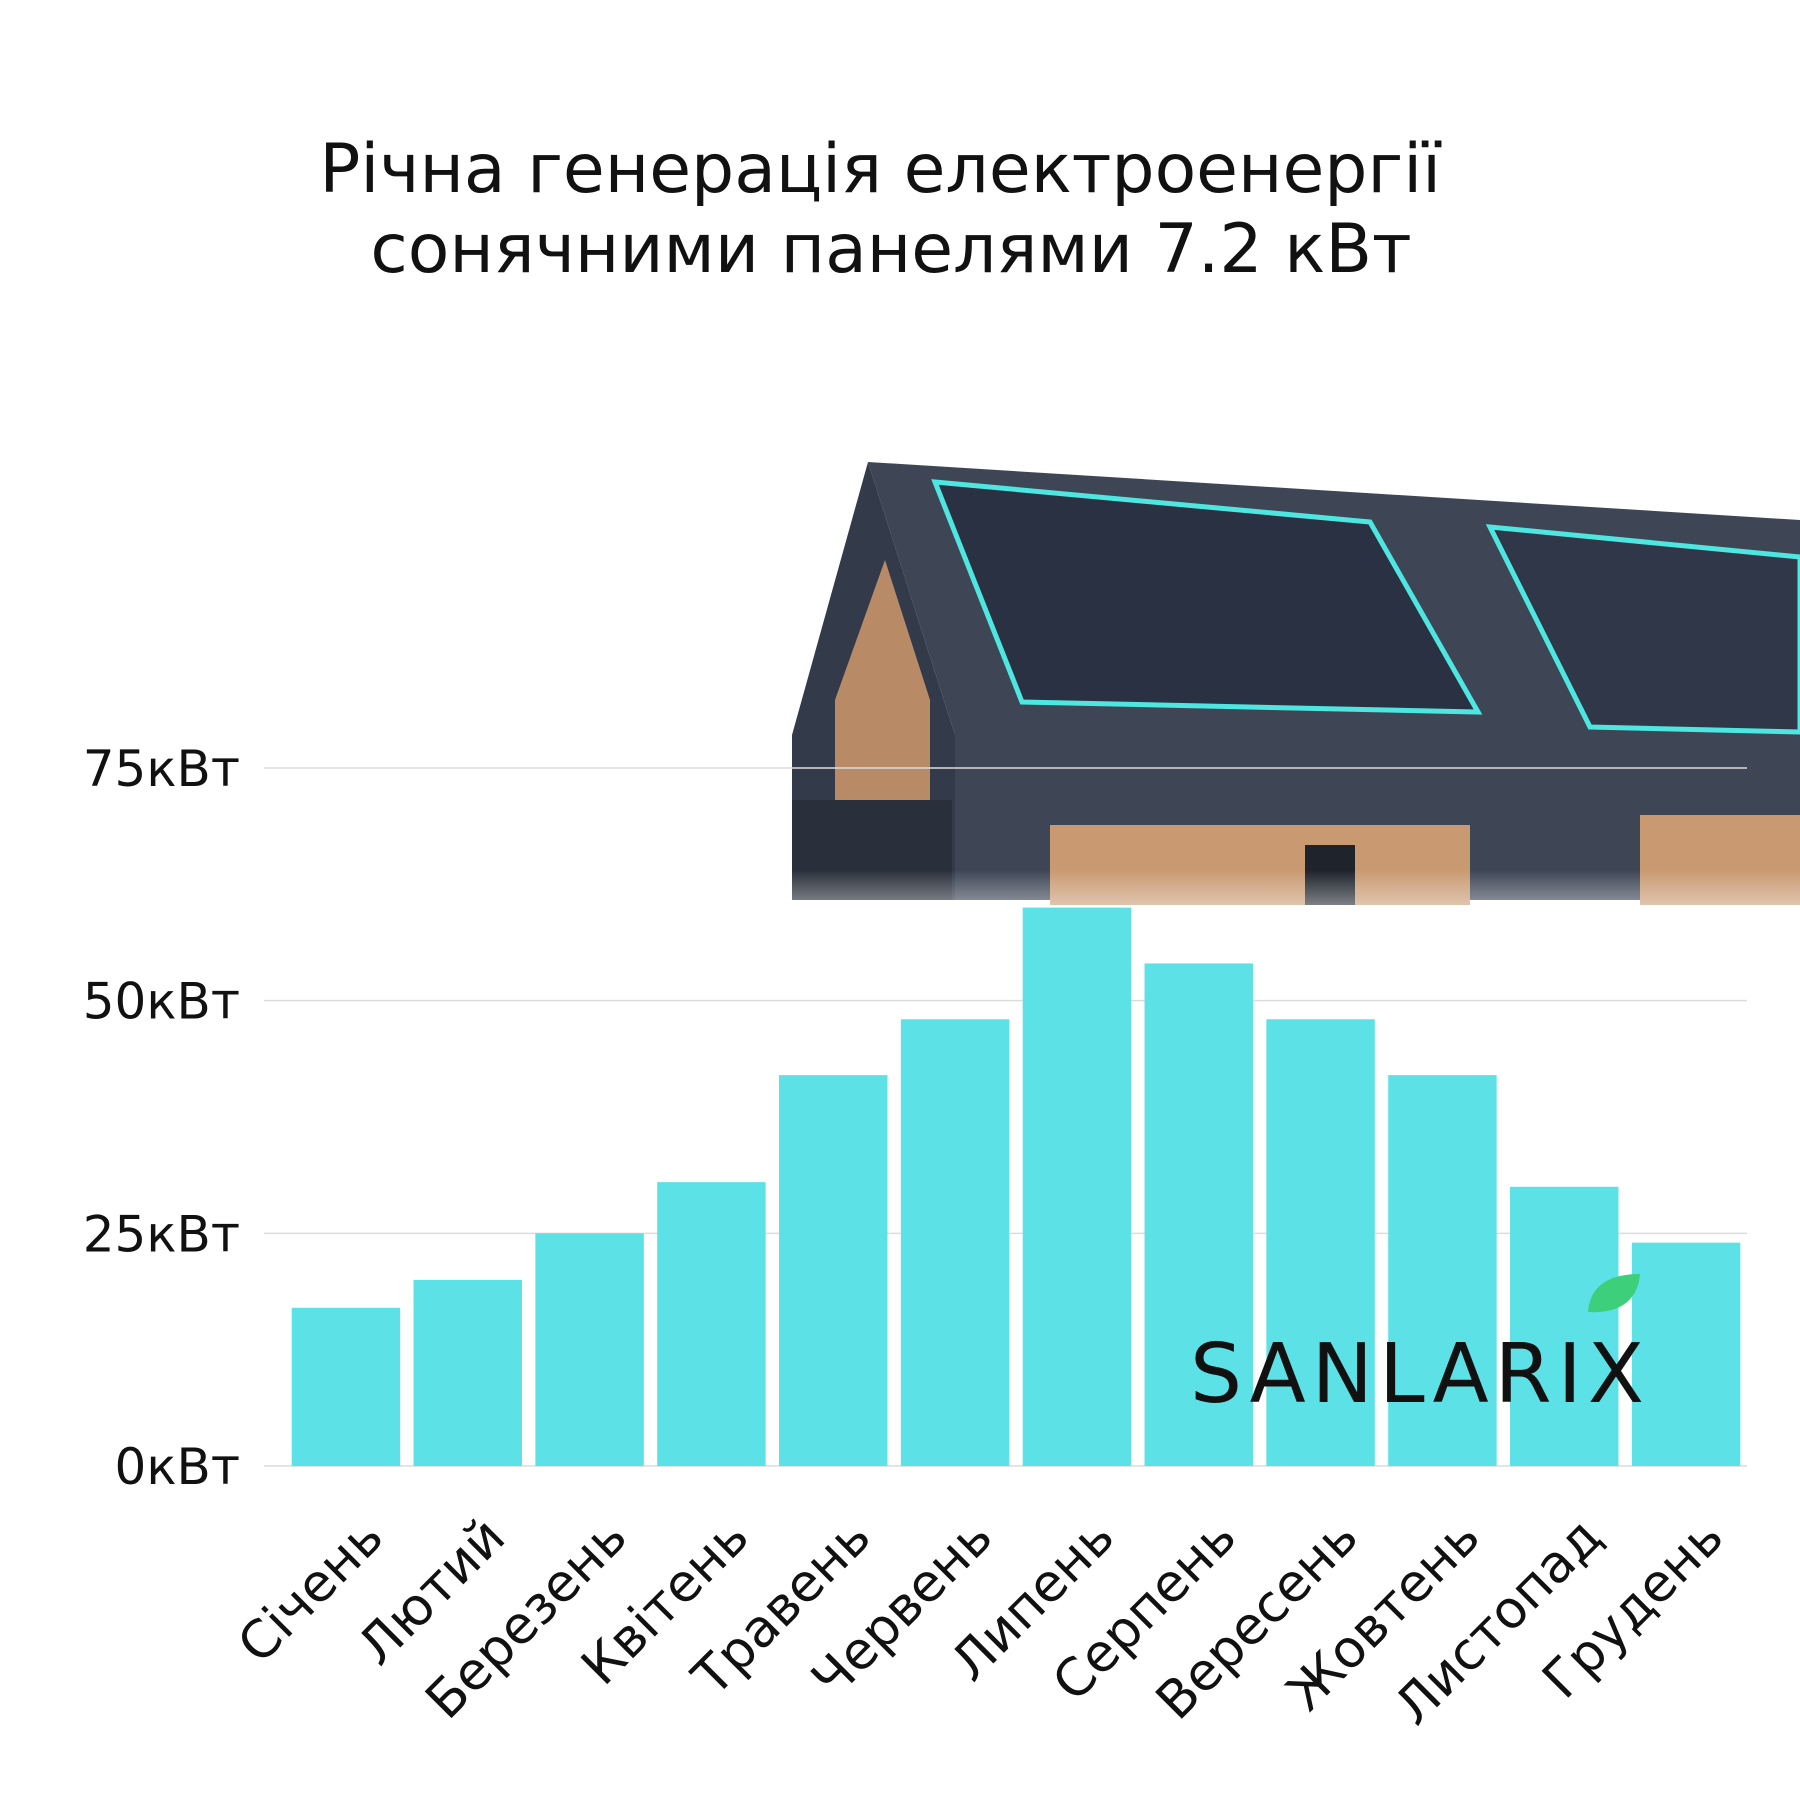 This screenshot has height=1800, width=1800. I want to click on brand-name: SANLARIX, so click(1420, 1374).